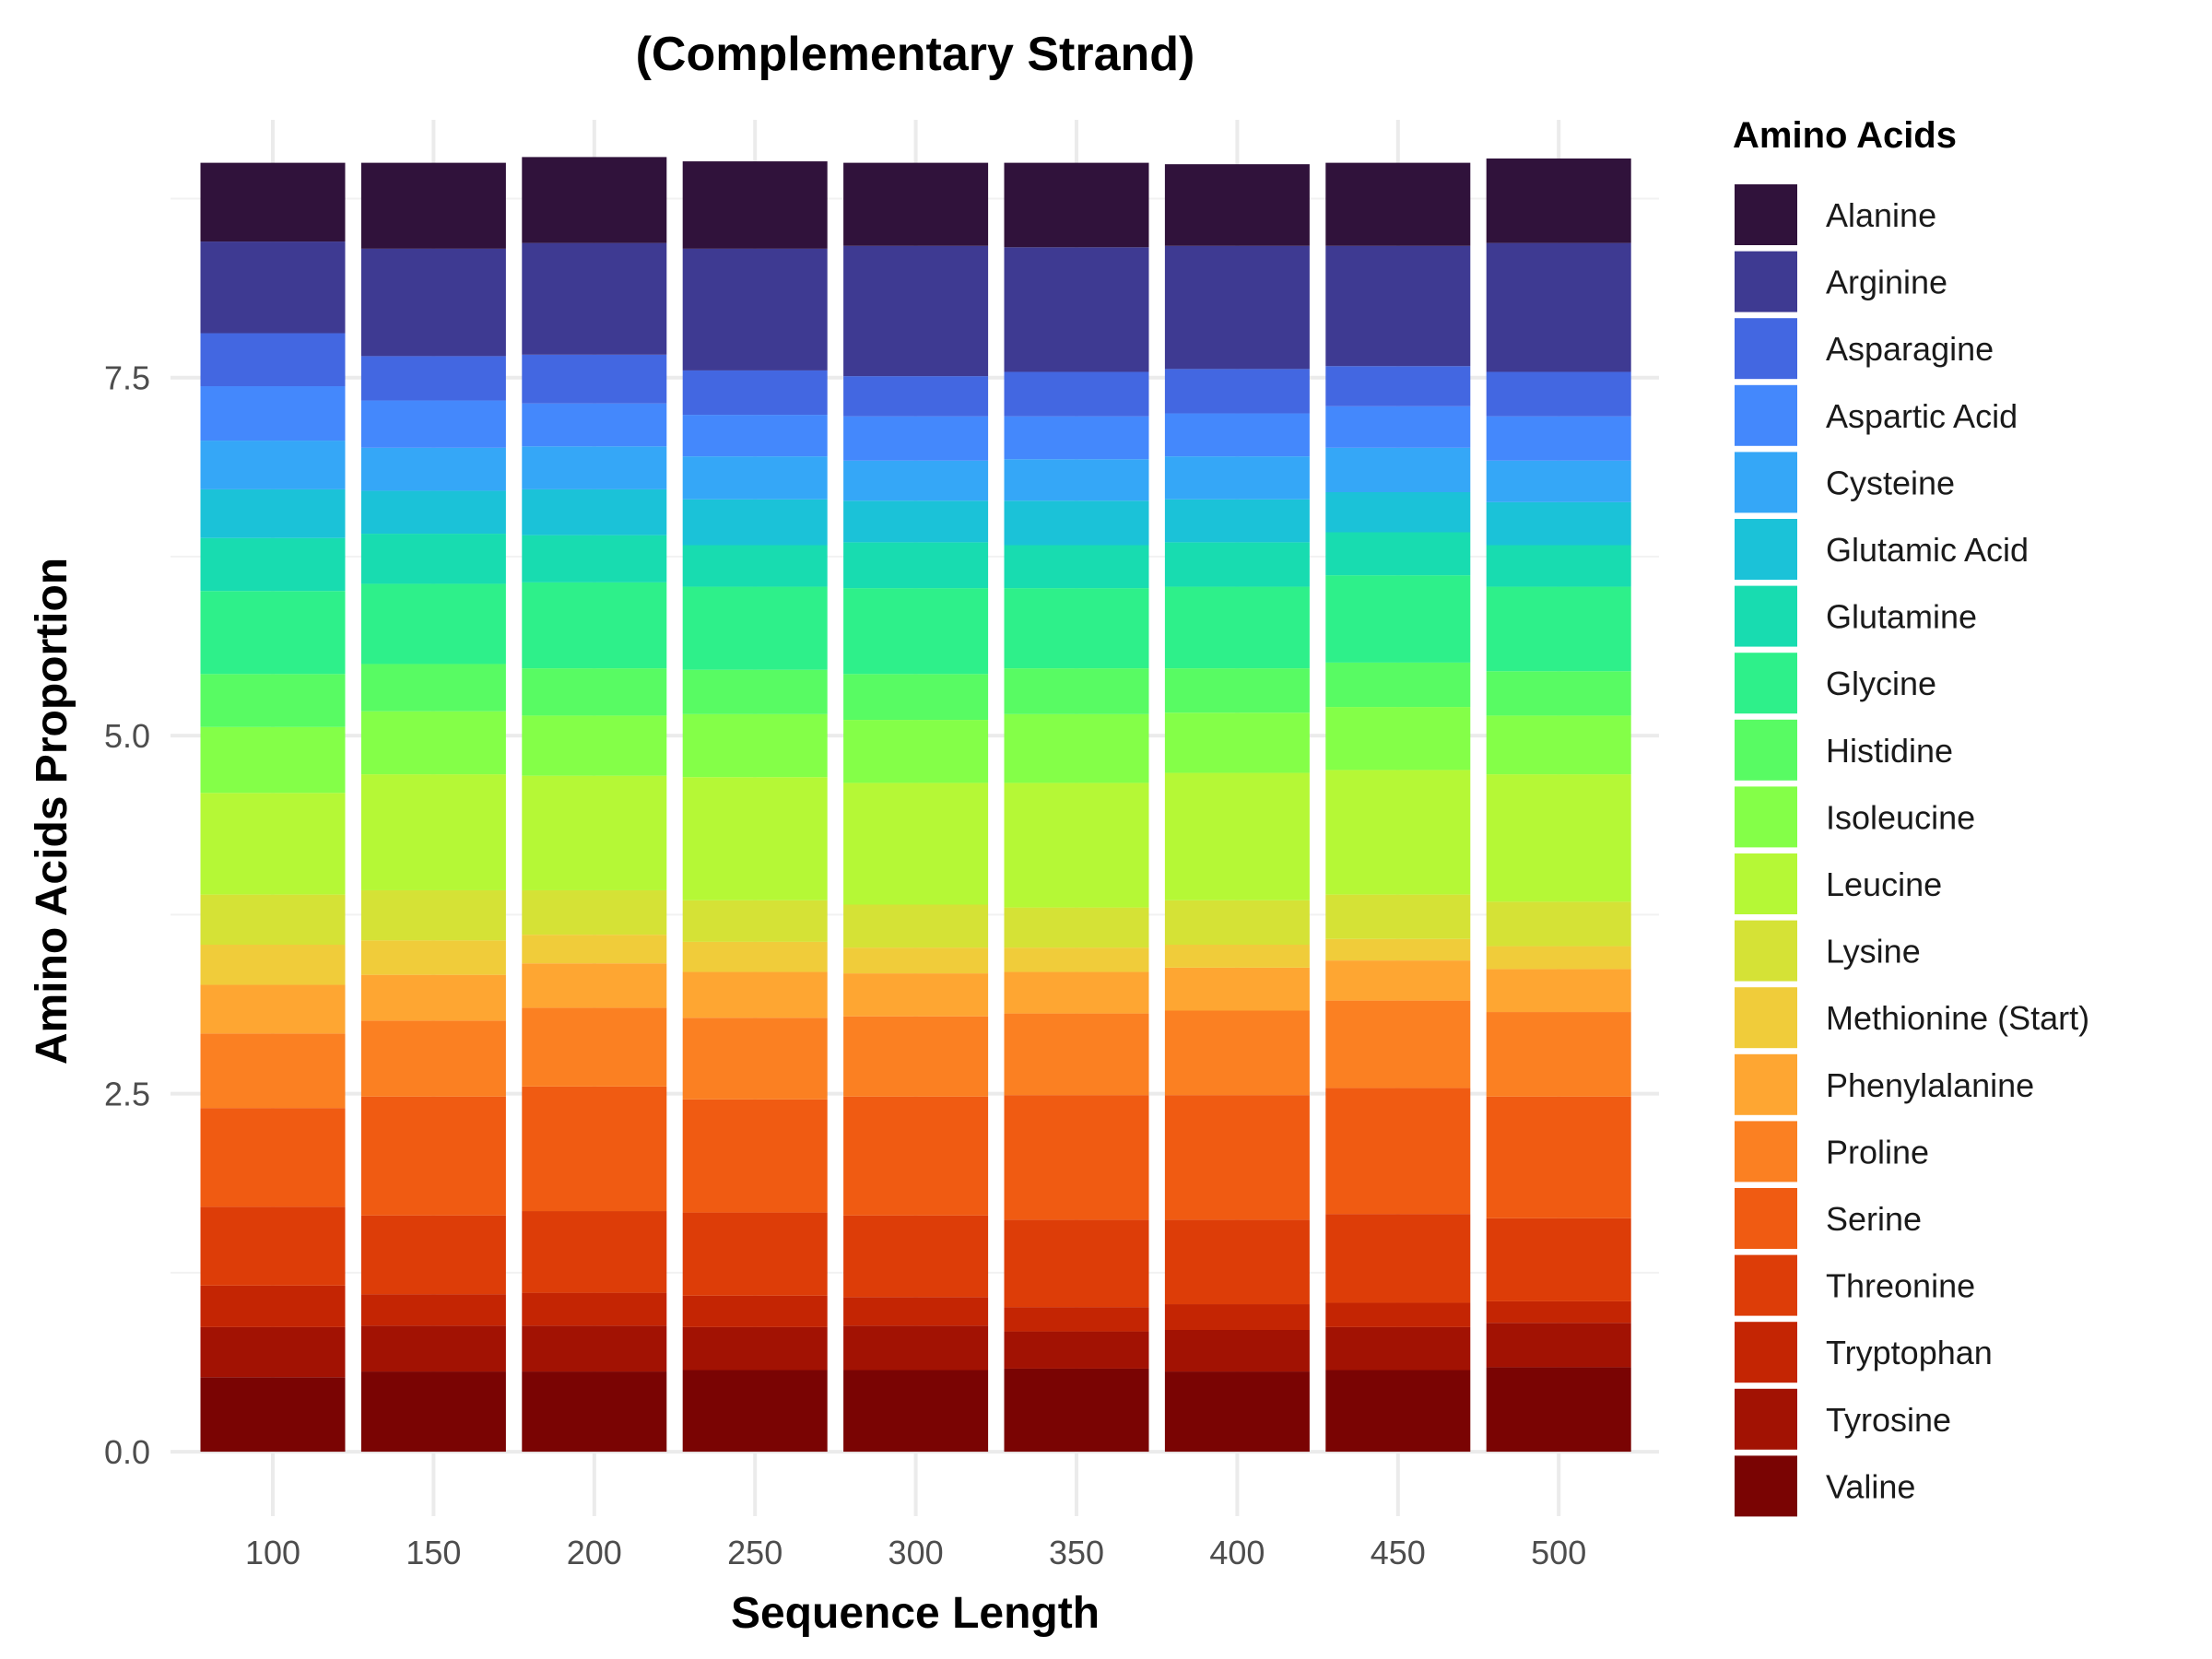 The image size is (2212, 1659). What do you see at coordinates (1900, 1286) in the screenshot?
I see `legend-label: Threonine` at bounding box center [1900, 1286].